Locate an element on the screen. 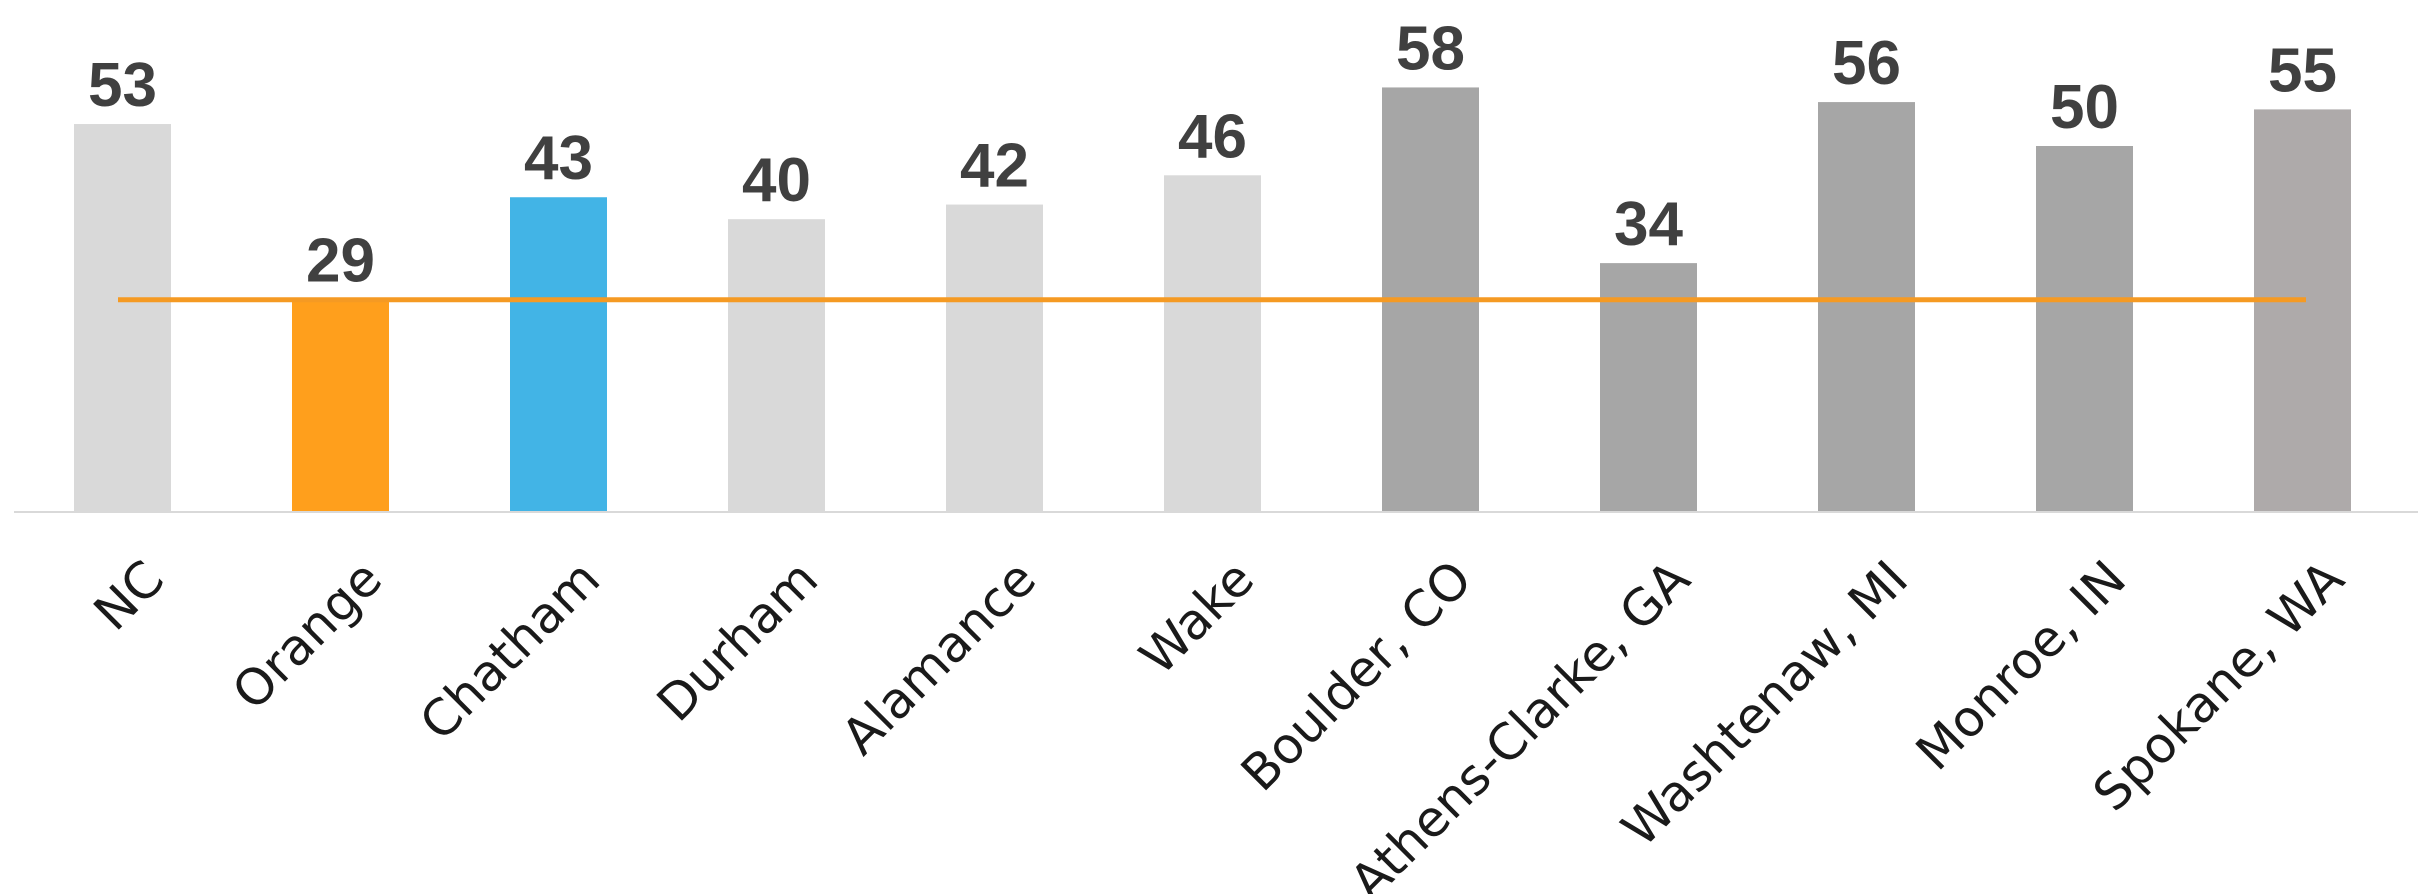 The width and height of the screenshot is (2418, 894). data-label: 58 is located at coordinates (1430, 48).